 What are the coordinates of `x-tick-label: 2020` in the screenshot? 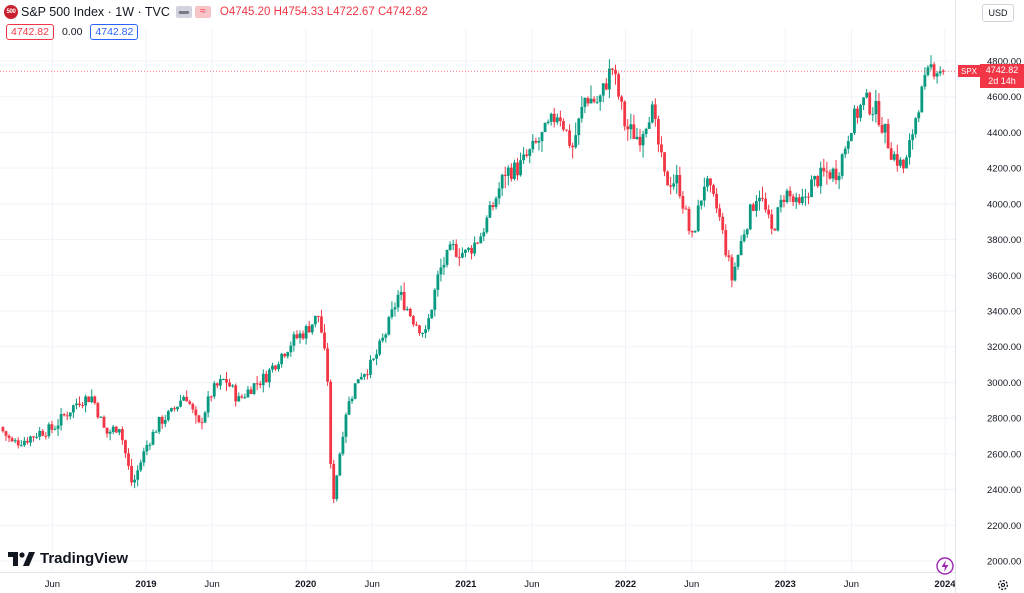 It's located at (305, 584).